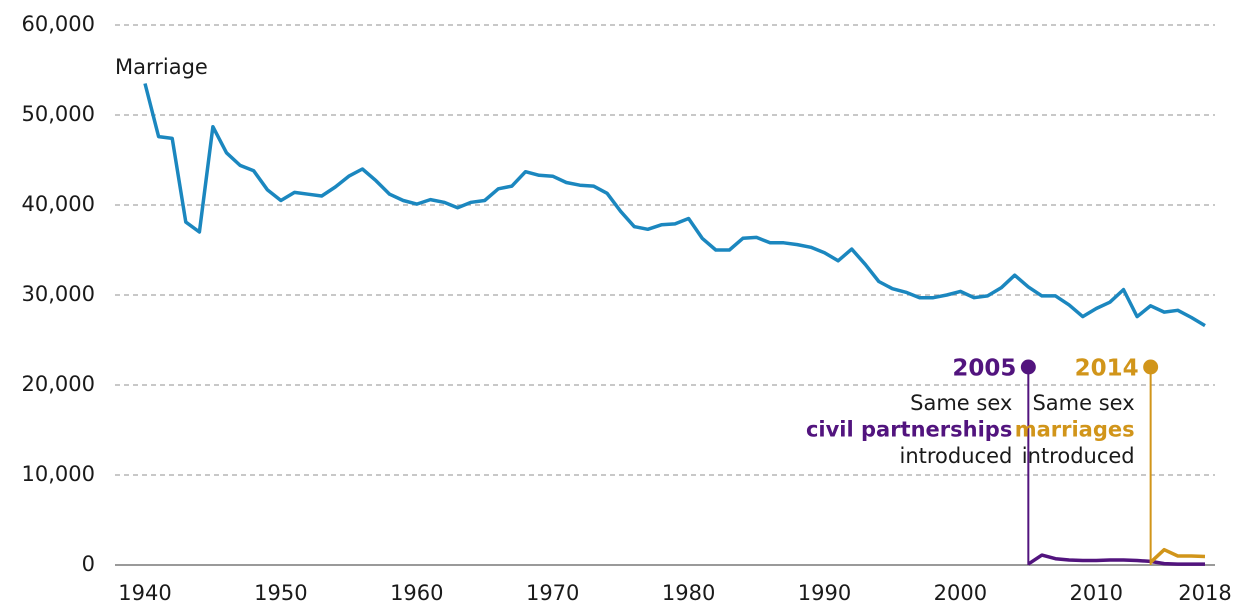 This screenshot has width=1238, height=612. I want to click on y-tick-label: 20,000, so click(58, 384).